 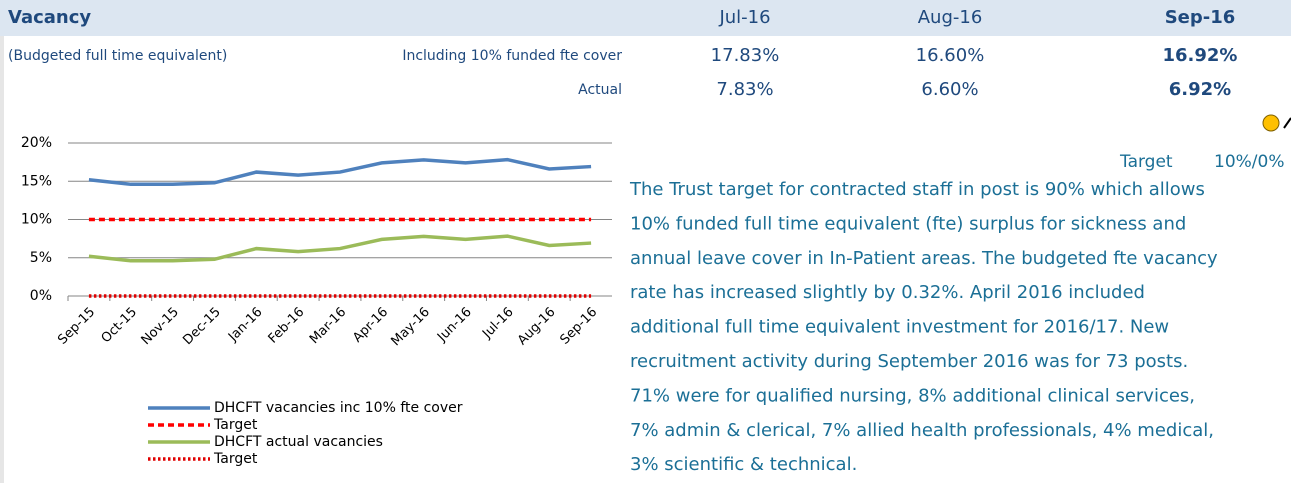 I want to click on x-tick-label: Jan-16, so click(x=245, y=325).